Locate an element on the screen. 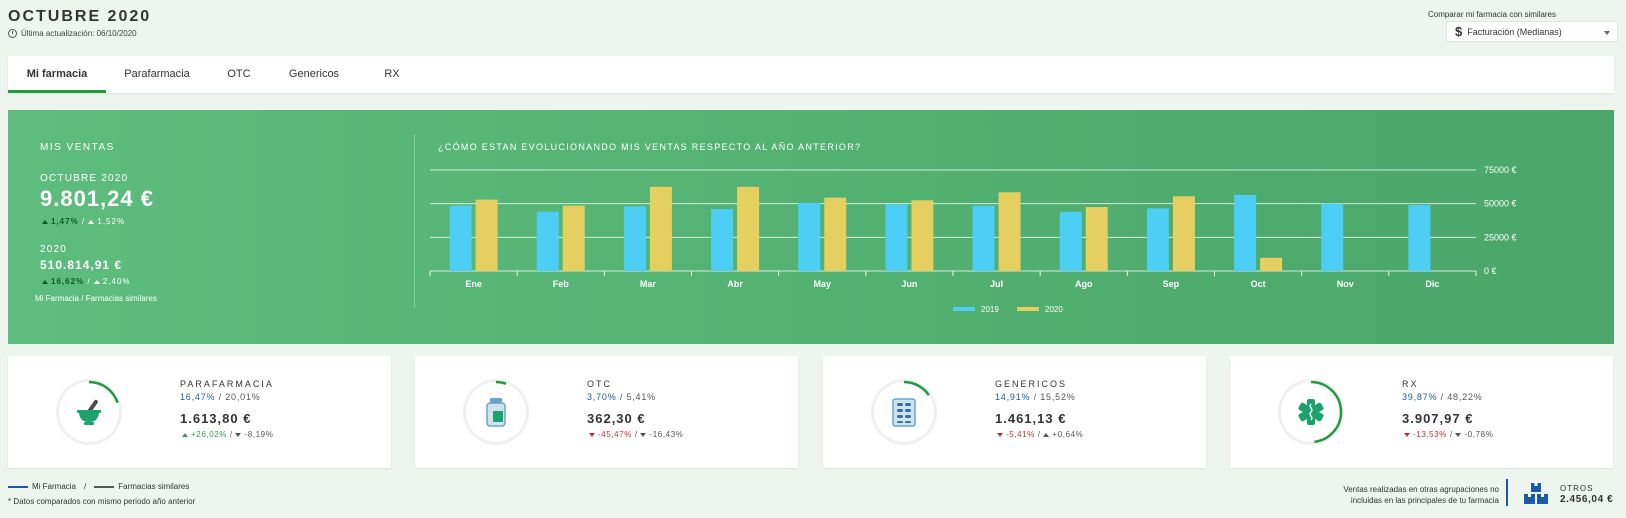  y-tick-label: 50000 € is located at coordinates (1500, 204).